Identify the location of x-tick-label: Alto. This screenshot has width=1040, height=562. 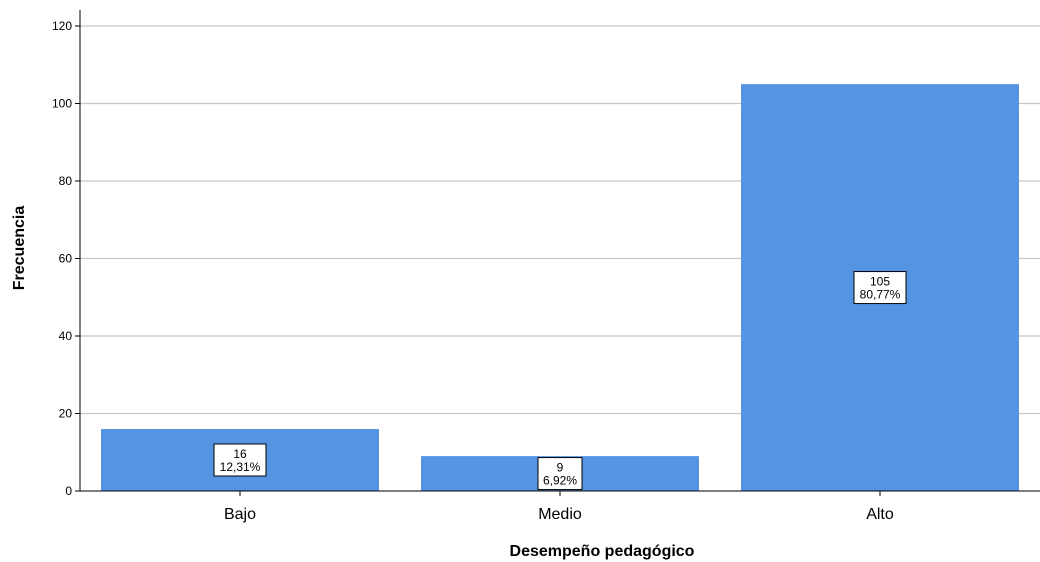
(880, 514).